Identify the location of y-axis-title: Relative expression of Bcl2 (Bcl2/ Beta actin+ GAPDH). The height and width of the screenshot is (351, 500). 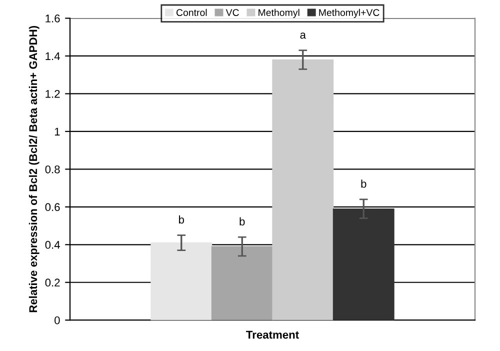
(34, 169).